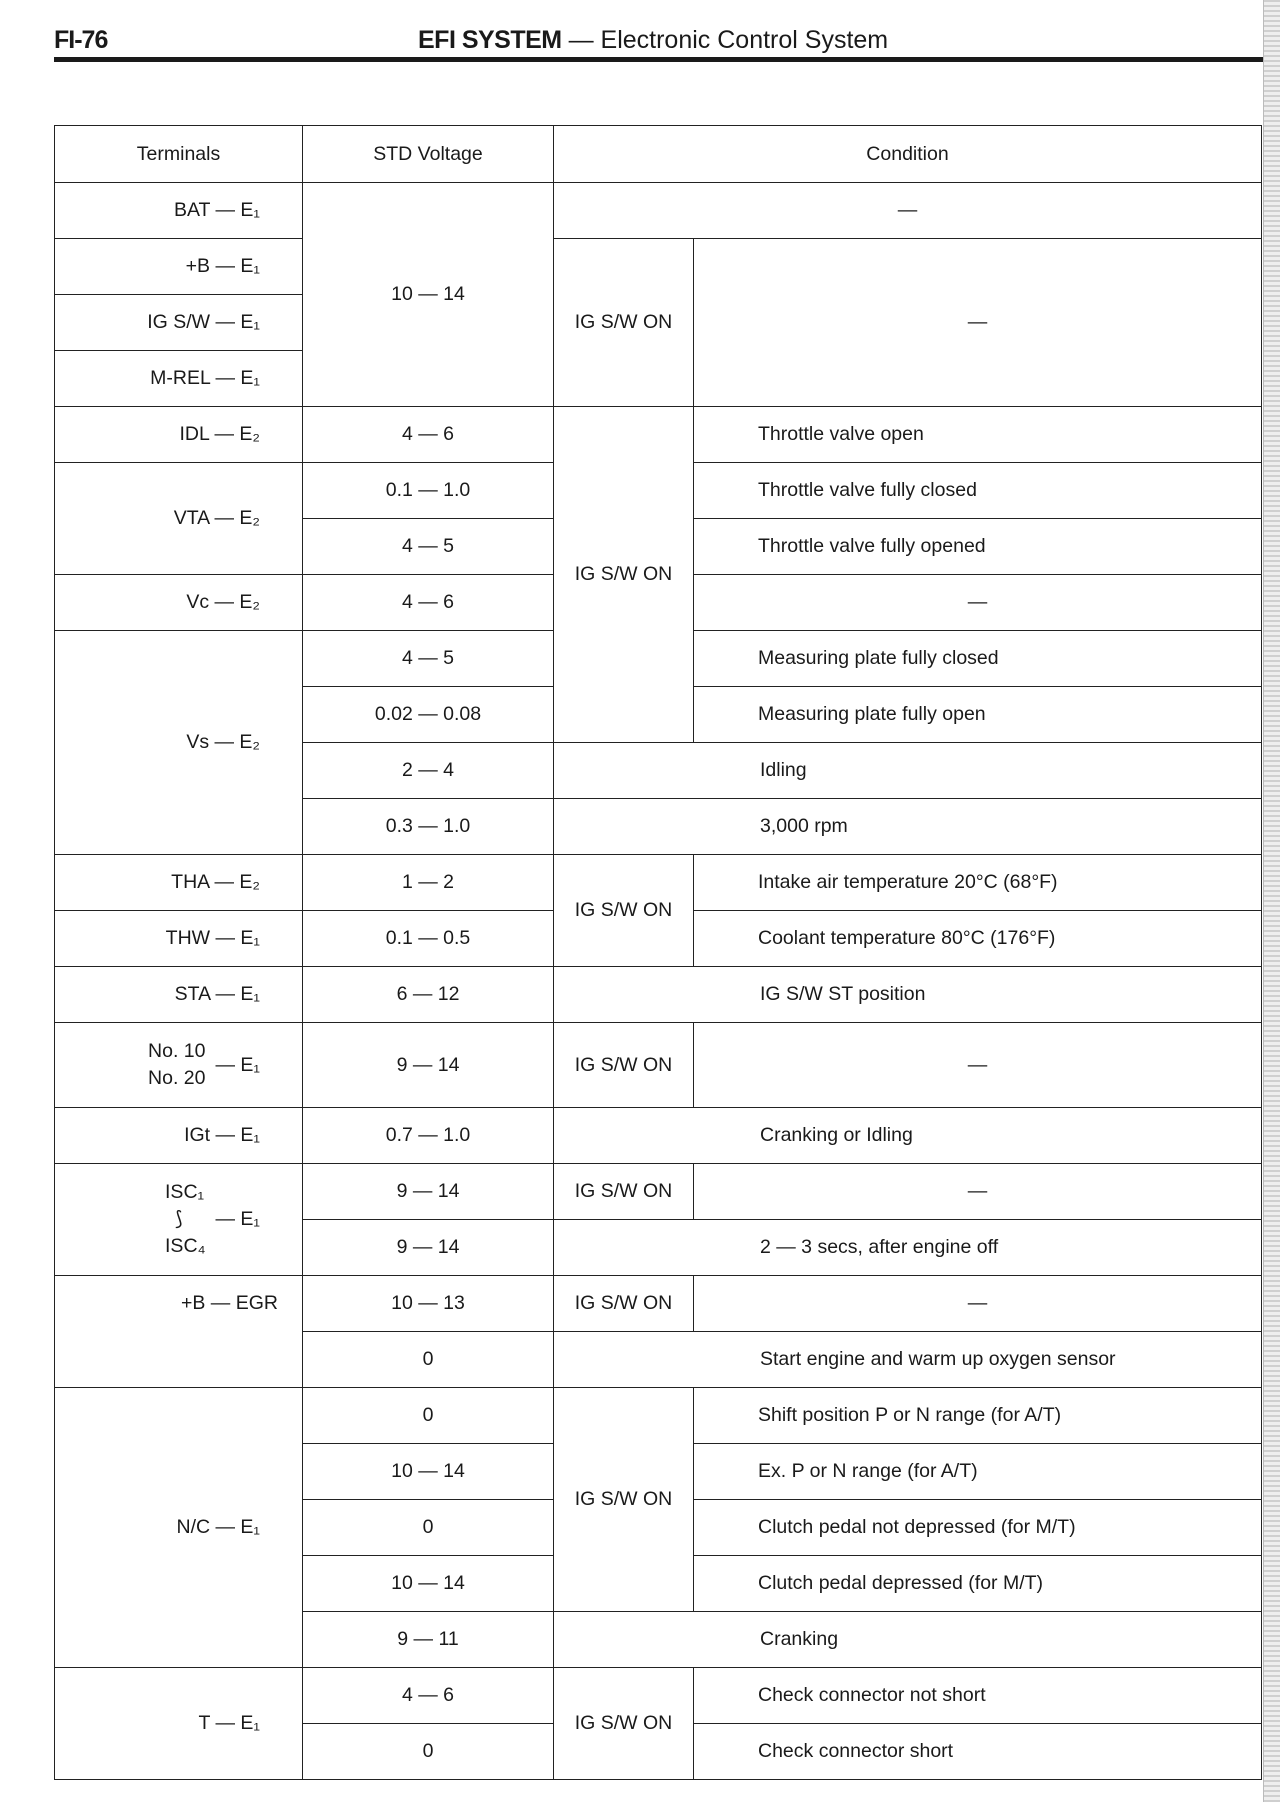 The width and height of the screenshot is (1280, 1802). I want to click on table-row: 9 — 11 Cranking, so click(658, 1639).